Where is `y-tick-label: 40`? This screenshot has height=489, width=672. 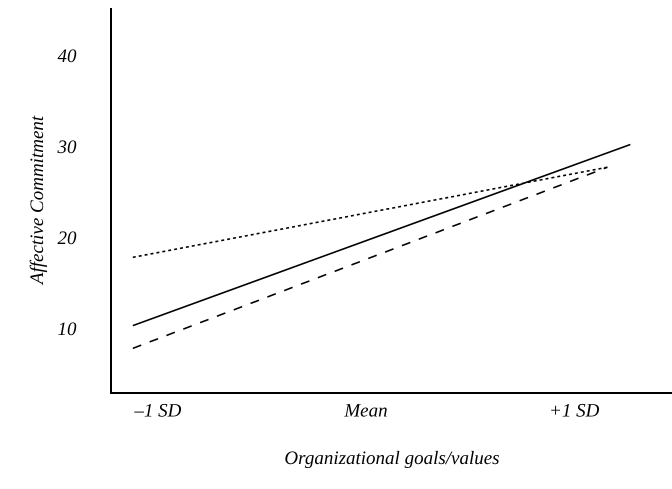 y-tick-label: 40 is located at coordinates (67, 56).